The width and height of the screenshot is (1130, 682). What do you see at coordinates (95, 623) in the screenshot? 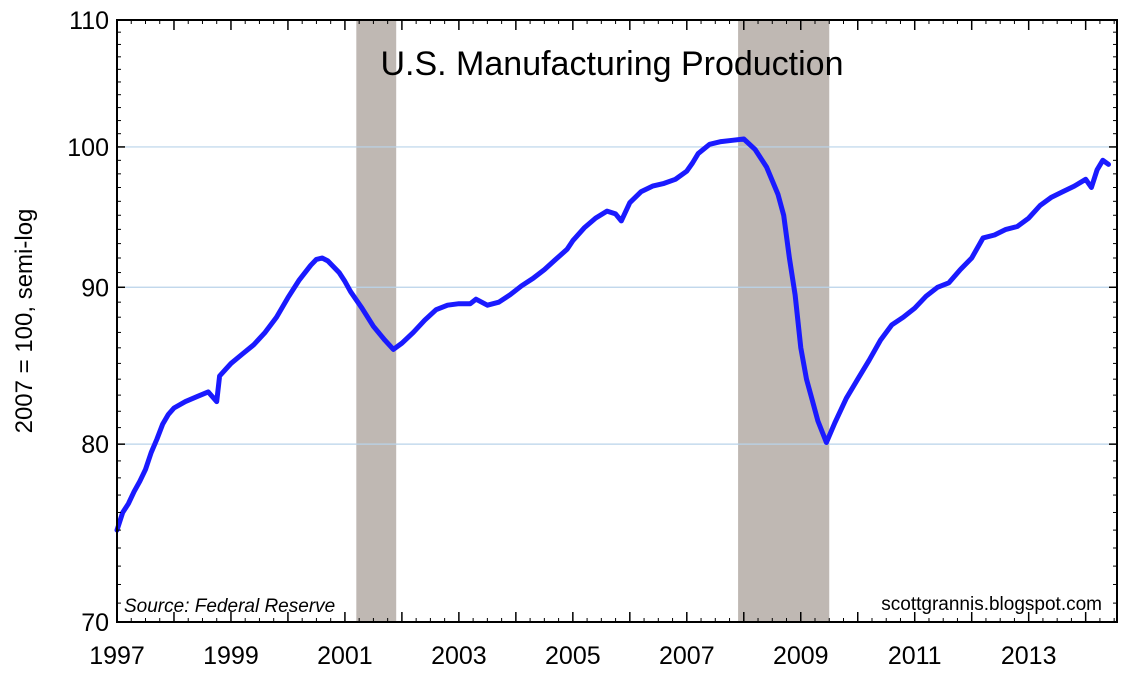
I see `y-tick-label-70: 70` at bounding box center [95, 623].